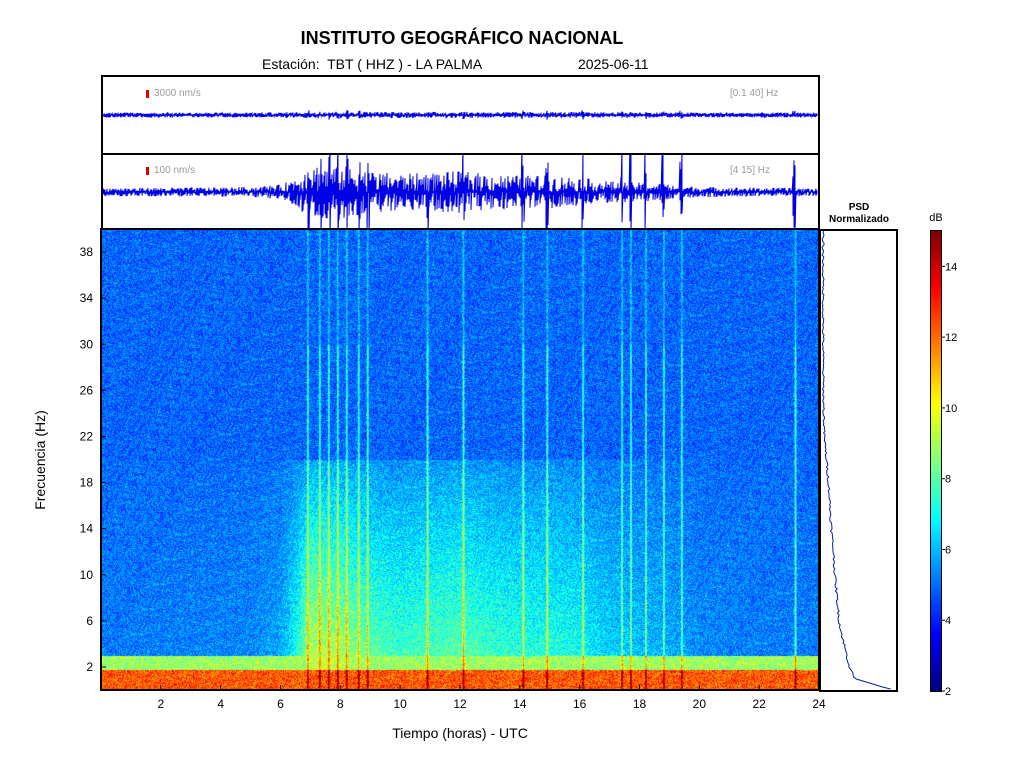 The height and width of the screenshot is (768, 1024). What do you see at coordinates (462, 38) in the screenshot?
I see `page-title: INSTITUTO GEOGRÁFICO NACIONAL` at bounding box center [462, 38].